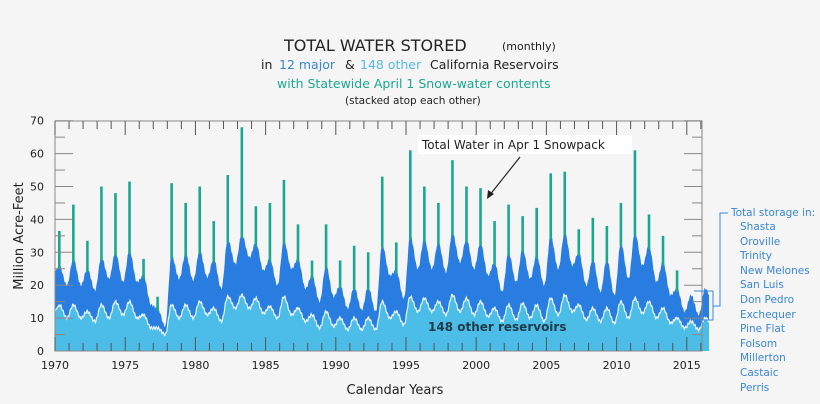 The height and width of the screenshot is (404, 820). I want to click on subtitle-major: 12 major, so click(307, 64).